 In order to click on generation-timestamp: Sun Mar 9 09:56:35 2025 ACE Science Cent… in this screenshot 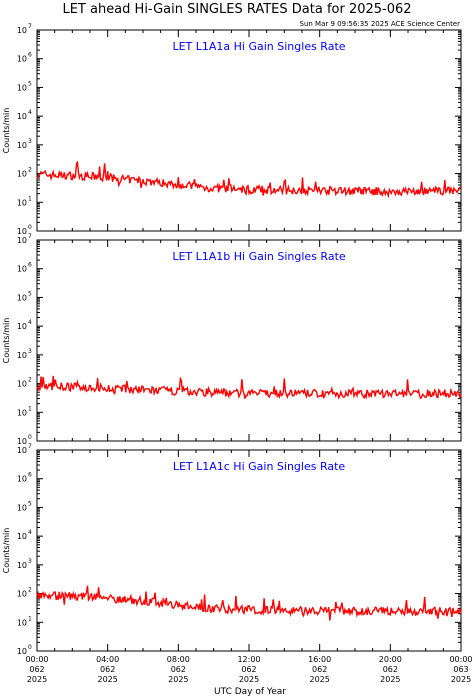, I will do `click(380, 24)`.